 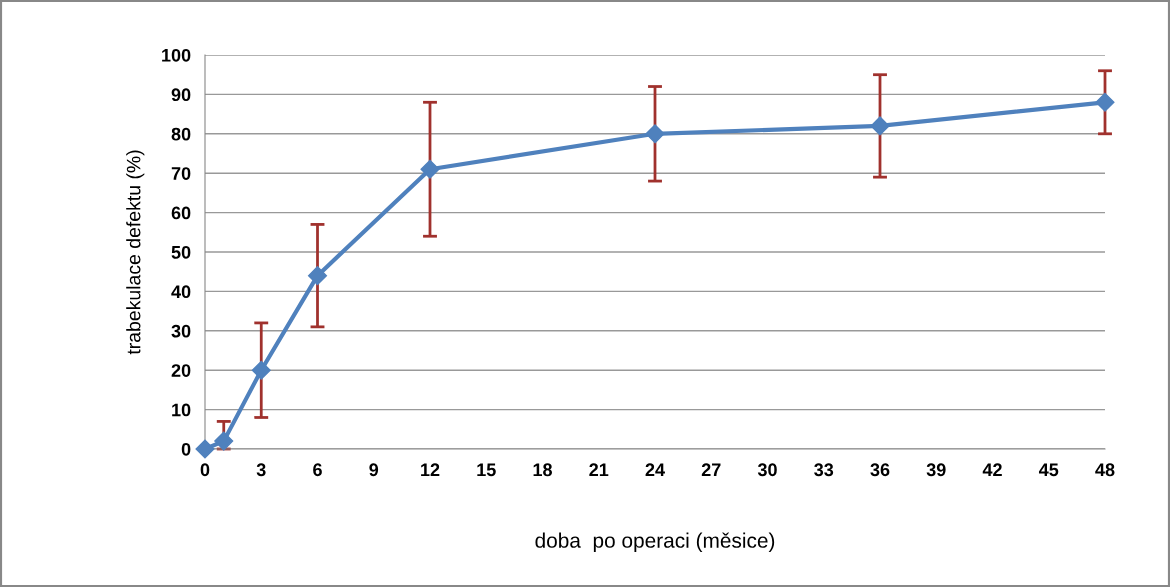 What do you see at coordinates (542, 470) in the screenshot?
I see `x-tick-label: 18` at bounding box center [542, 470].